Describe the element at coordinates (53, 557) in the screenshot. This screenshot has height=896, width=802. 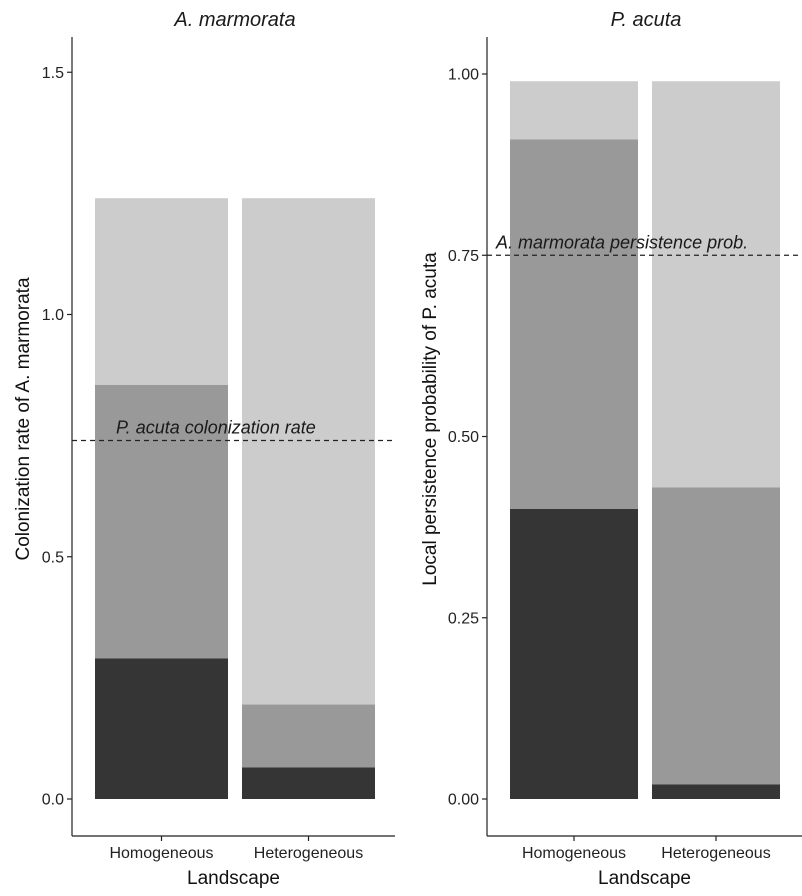
I see `y-tick-label-panel1-1: 0.5` at that location.